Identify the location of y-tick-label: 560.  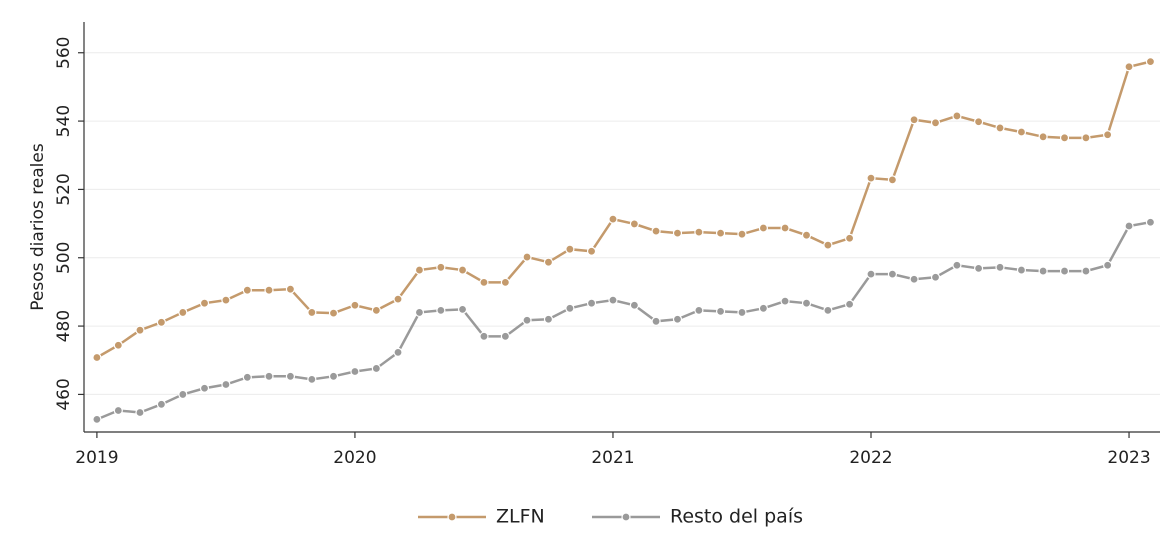
(64, 53).